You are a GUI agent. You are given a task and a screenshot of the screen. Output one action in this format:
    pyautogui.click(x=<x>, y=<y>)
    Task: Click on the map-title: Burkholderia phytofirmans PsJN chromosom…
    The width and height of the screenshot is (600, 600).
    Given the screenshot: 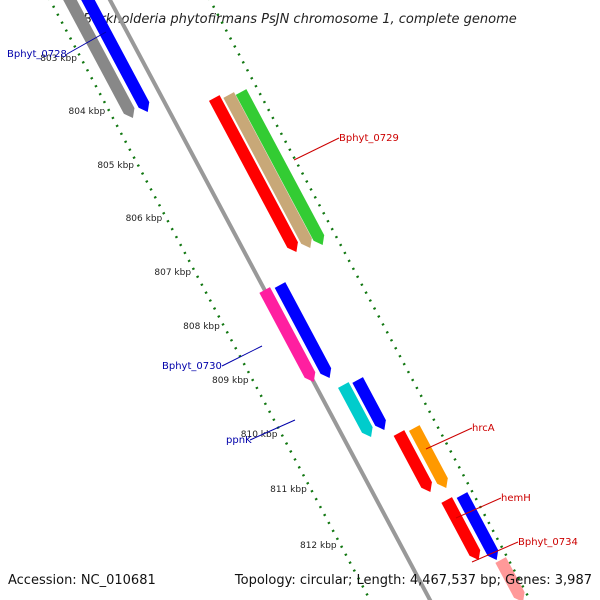 What is the action you would take?
    pyautogui.click(x=300, y=19)
    